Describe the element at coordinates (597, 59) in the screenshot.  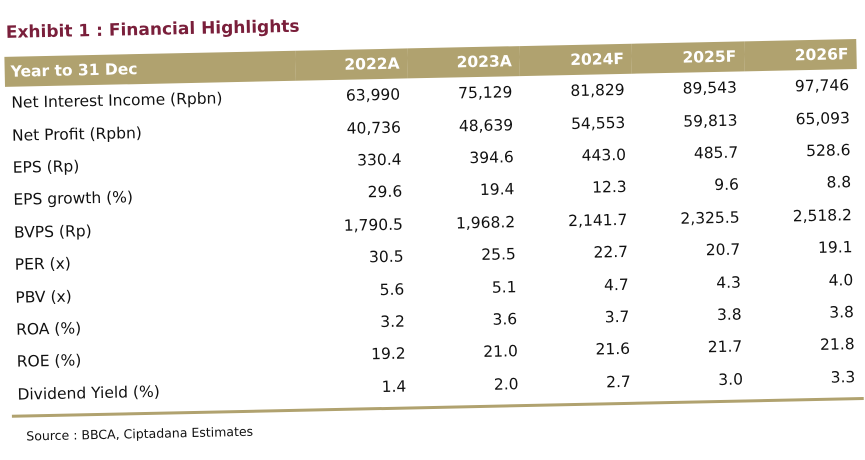
I see `header-year: 2024F` at that location.